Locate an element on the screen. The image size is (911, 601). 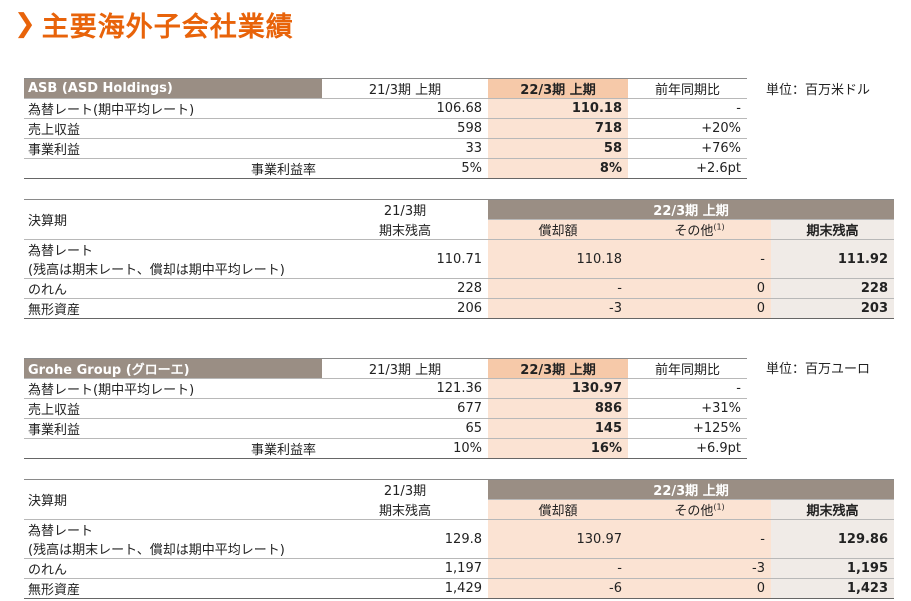
cell-end: 203 is located at coordinates (833, 308).